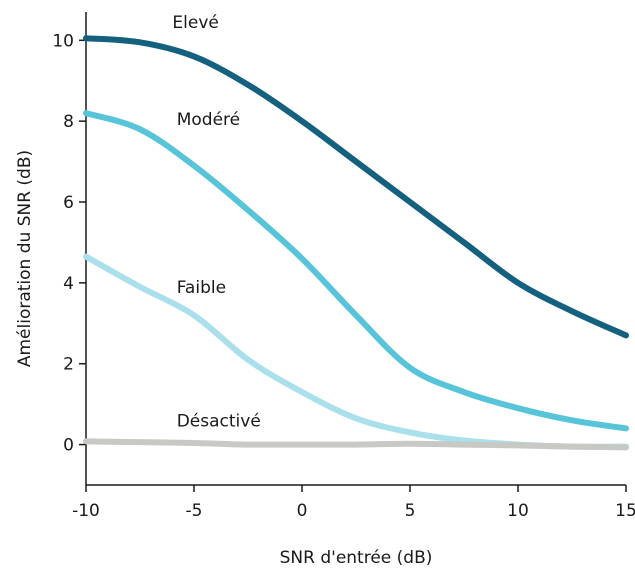 This screenshot has width=635, height=575. Describe the element at coordinates (356, 444) in the screenshot. I see `series-line-desactive` at that location.